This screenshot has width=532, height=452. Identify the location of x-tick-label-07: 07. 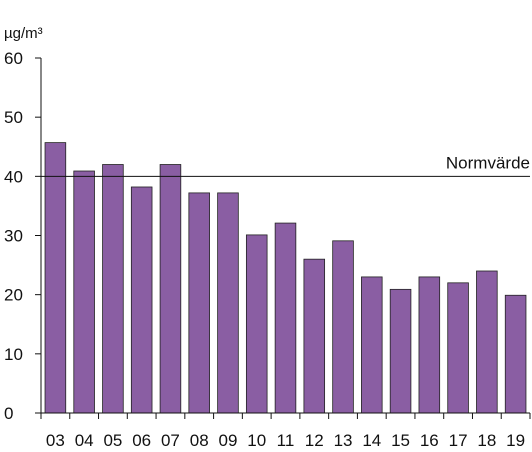
(170, 440).